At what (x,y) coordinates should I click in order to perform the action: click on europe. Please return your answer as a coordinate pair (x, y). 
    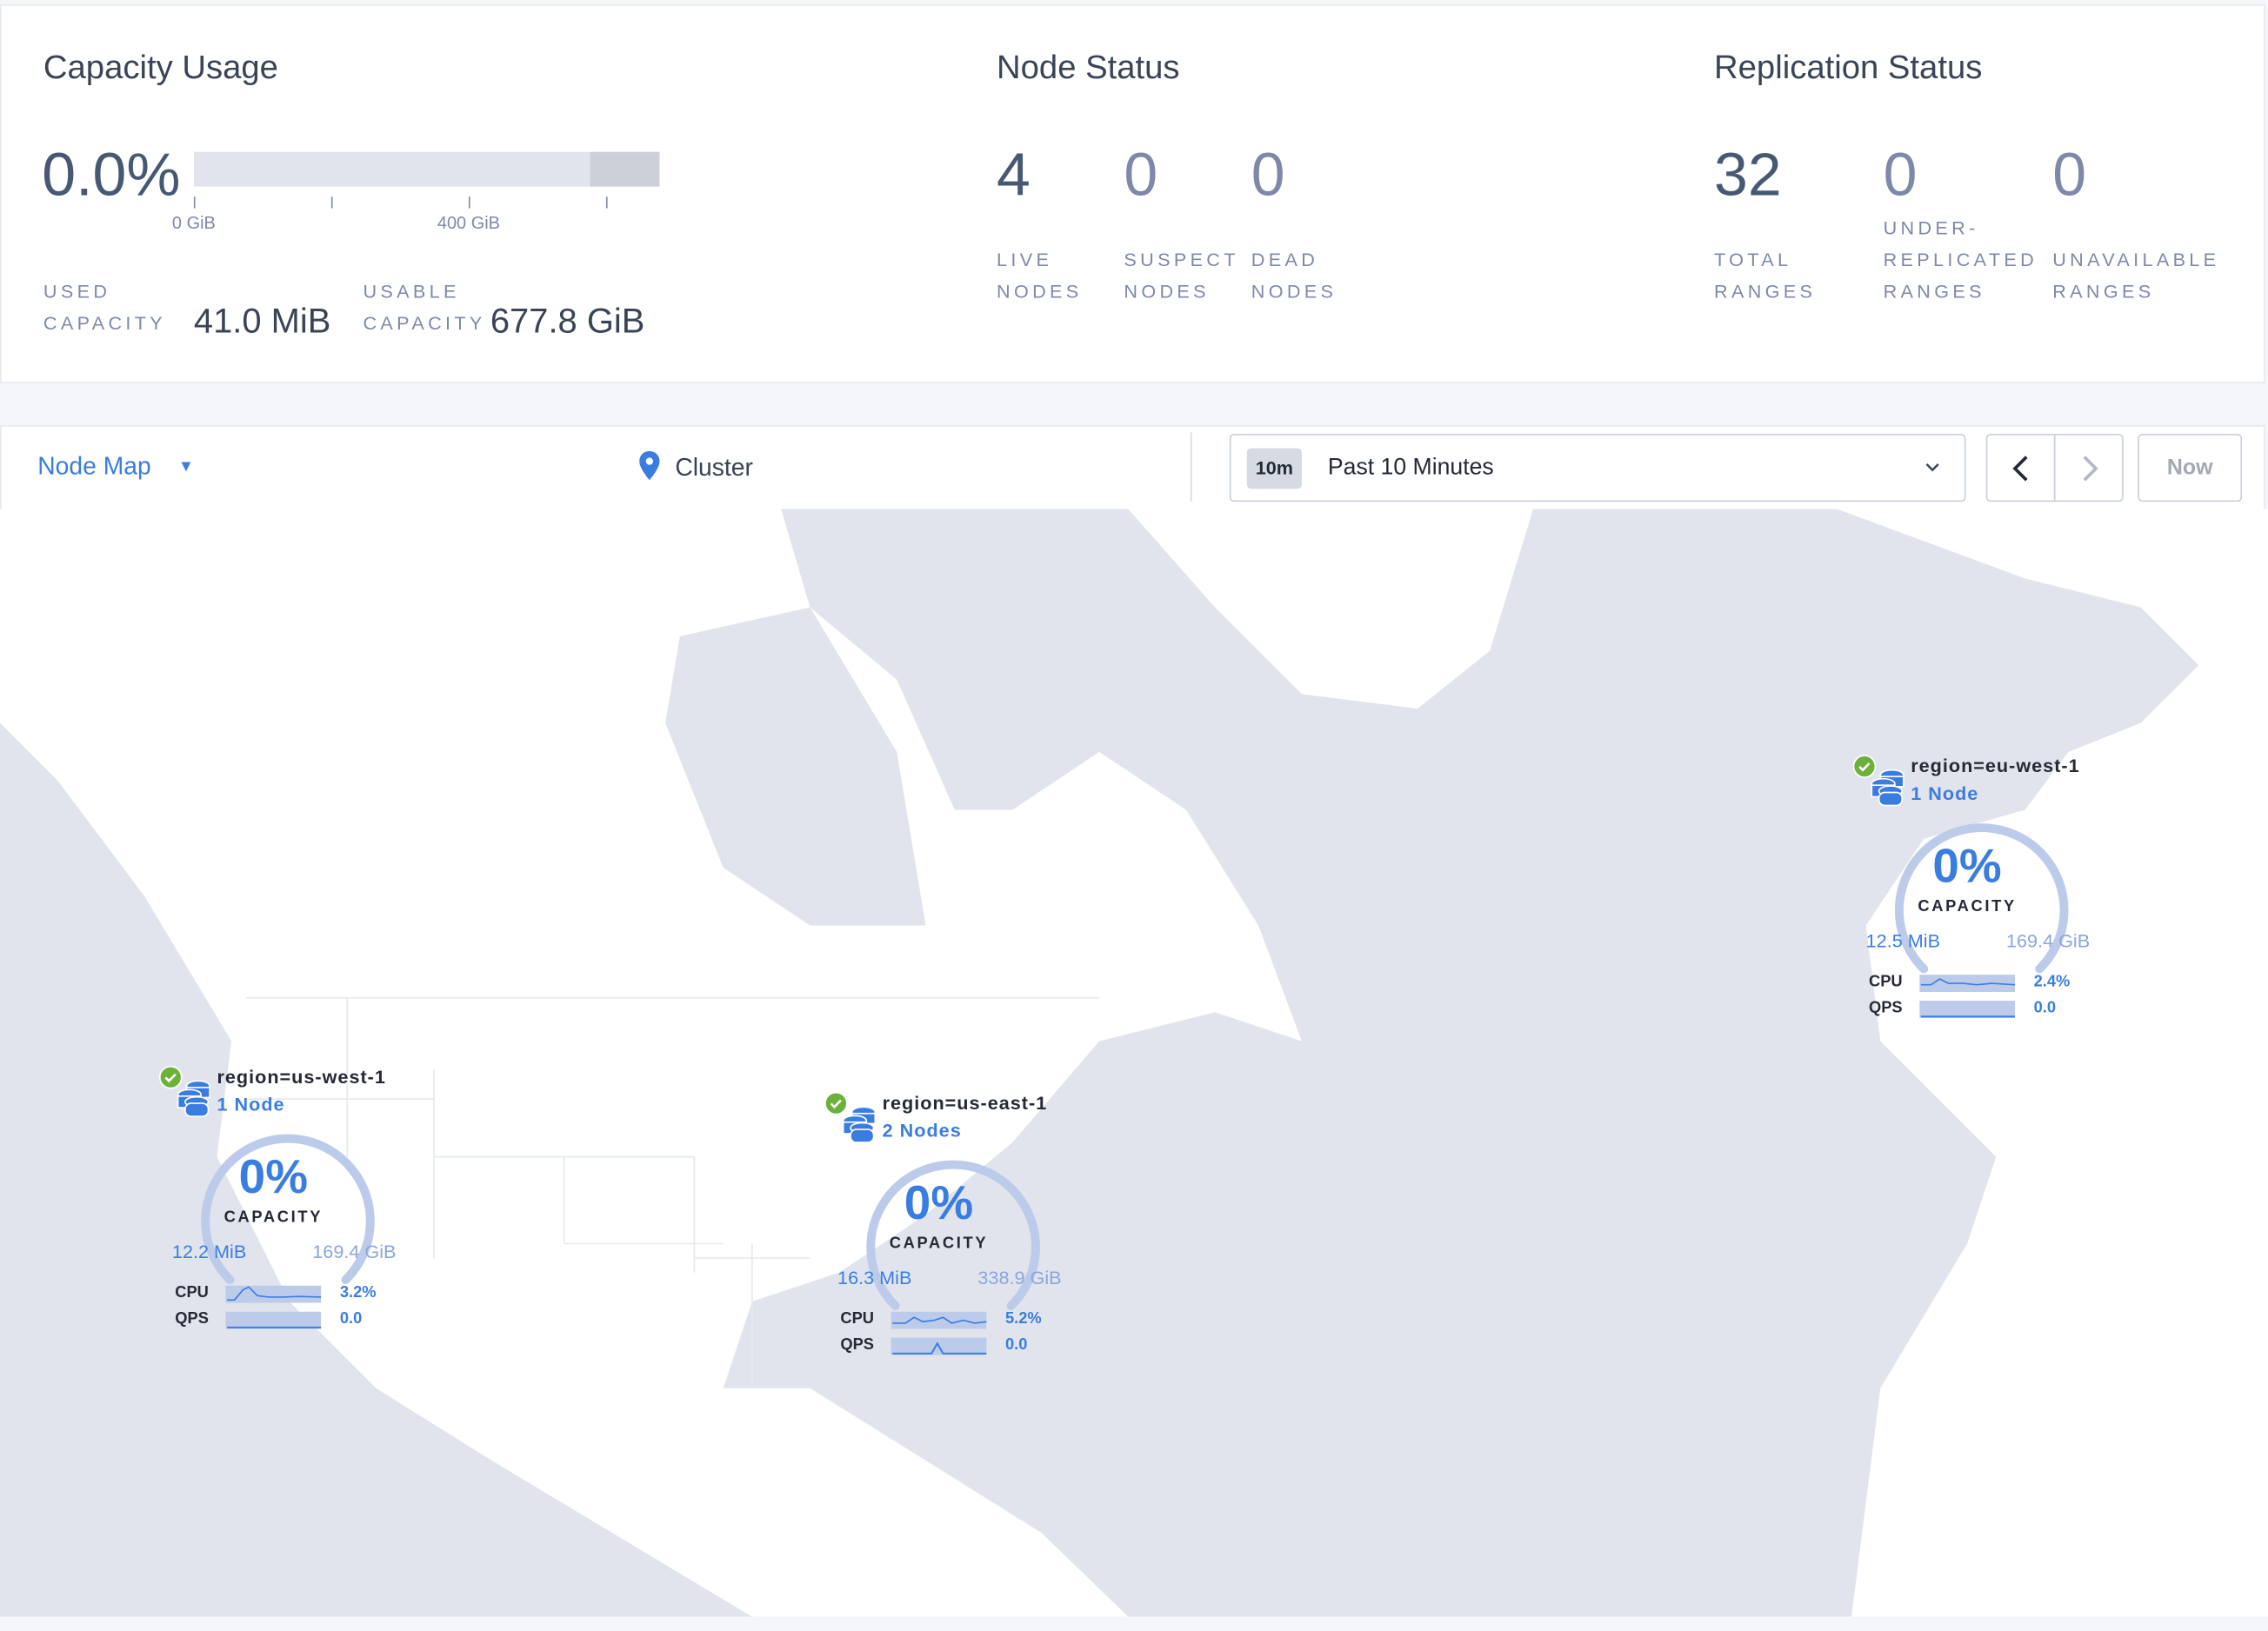
    Looking at the image, I should click on (2052, 1063).